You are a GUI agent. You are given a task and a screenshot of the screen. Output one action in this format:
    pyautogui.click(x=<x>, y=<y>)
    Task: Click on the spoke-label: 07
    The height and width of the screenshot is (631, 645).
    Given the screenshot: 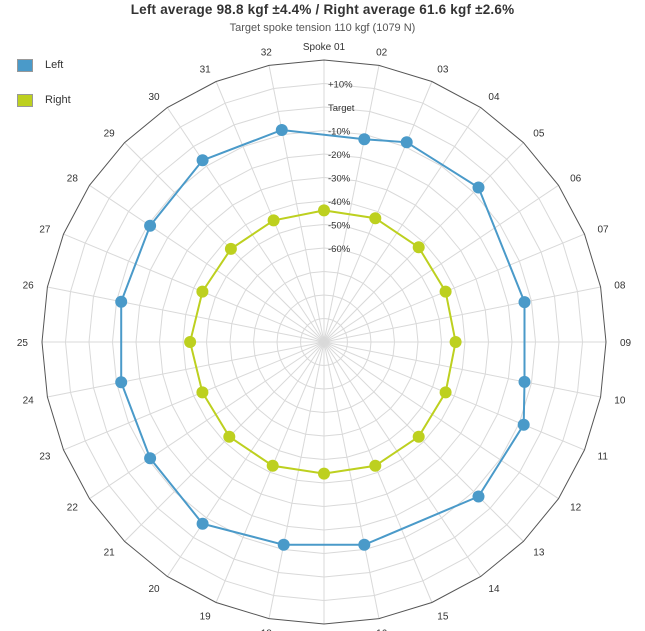 What is the action you would take?
    pyautogui.click(x=604, y=230)
    